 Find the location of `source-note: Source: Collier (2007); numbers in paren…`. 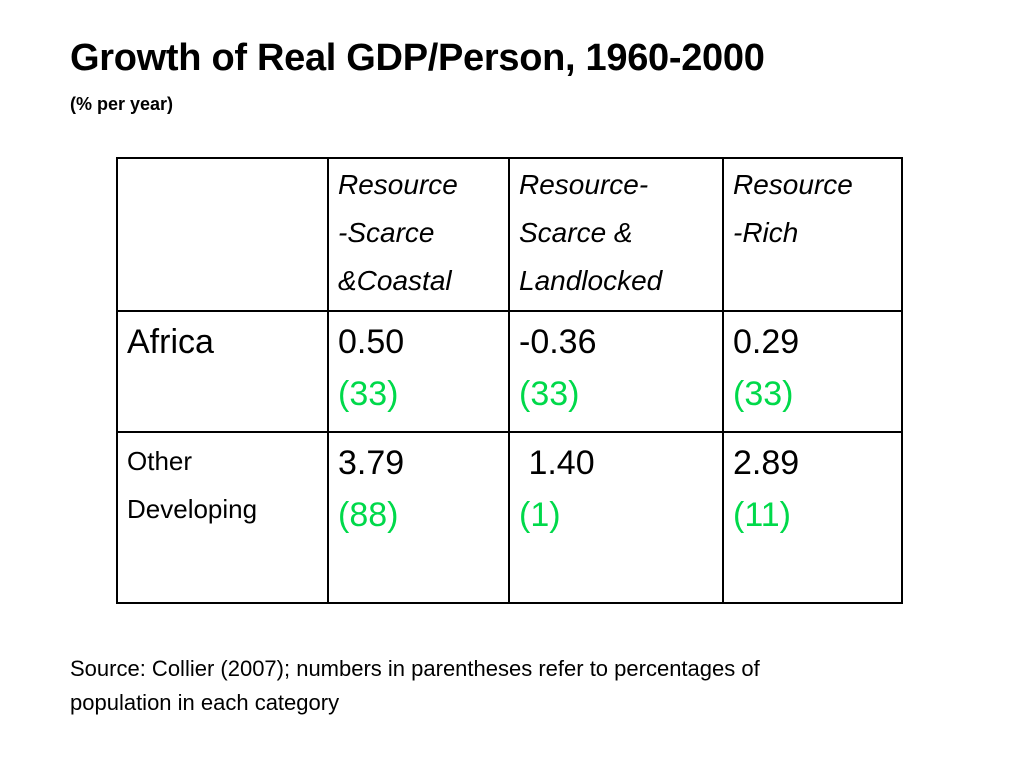

source-note: Source: Collier (2007); numbers in paren… is located at coordinates (415, 685).